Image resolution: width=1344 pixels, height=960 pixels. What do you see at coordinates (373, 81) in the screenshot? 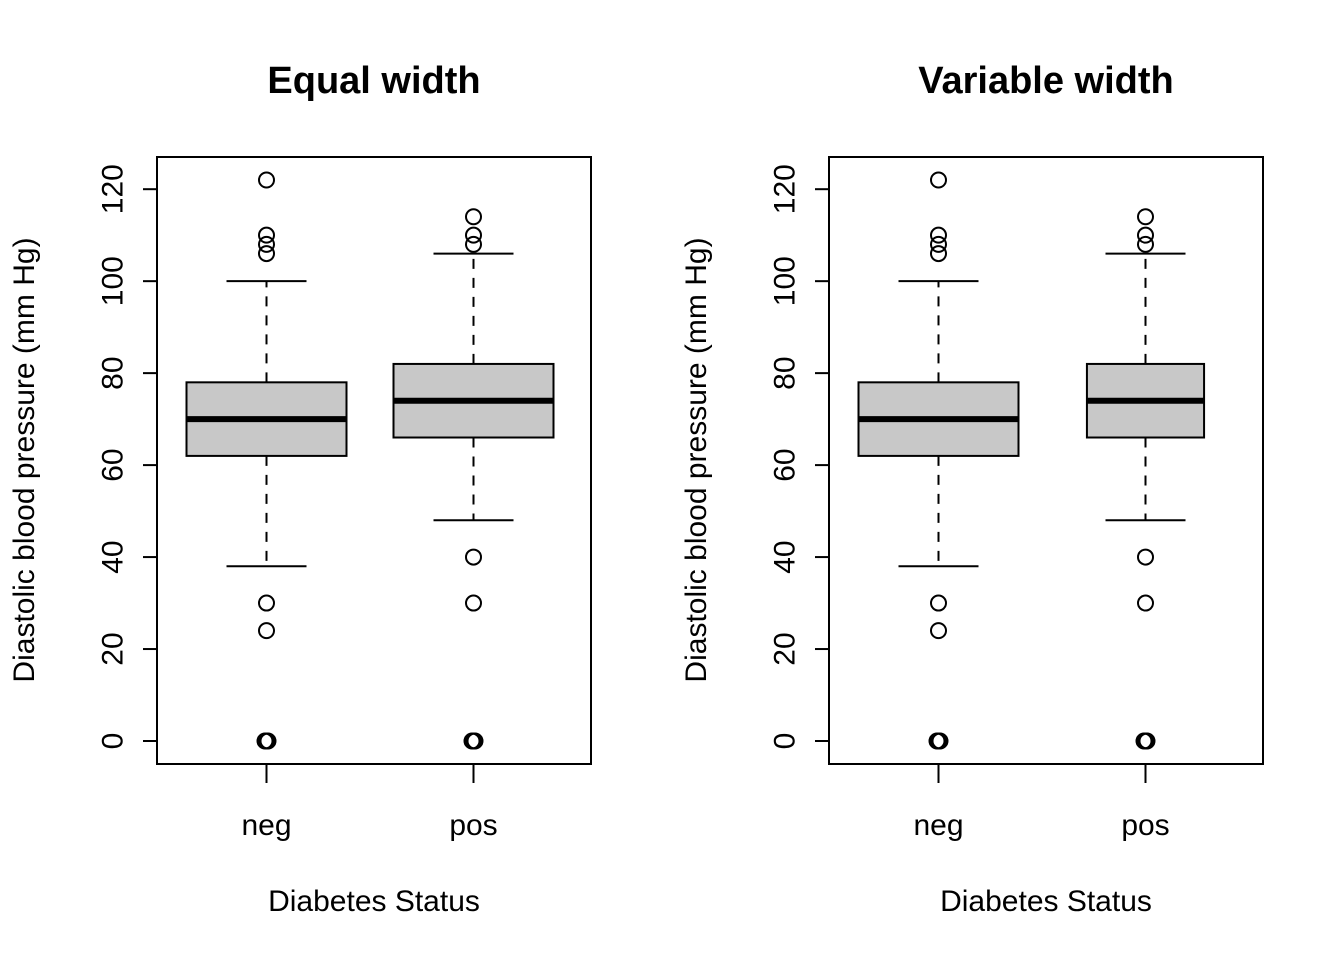
I see `chart-title: Equal width` at bounding box center [373, 81].